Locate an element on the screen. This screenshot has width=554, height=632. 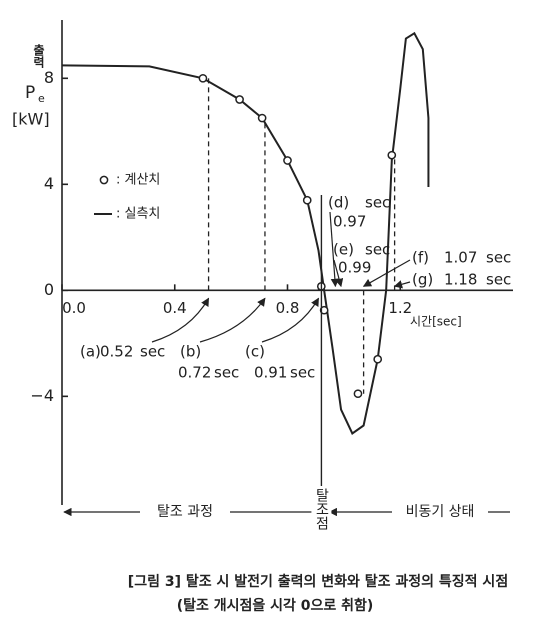
event-label: (f) is located at coordinates (420, 258).